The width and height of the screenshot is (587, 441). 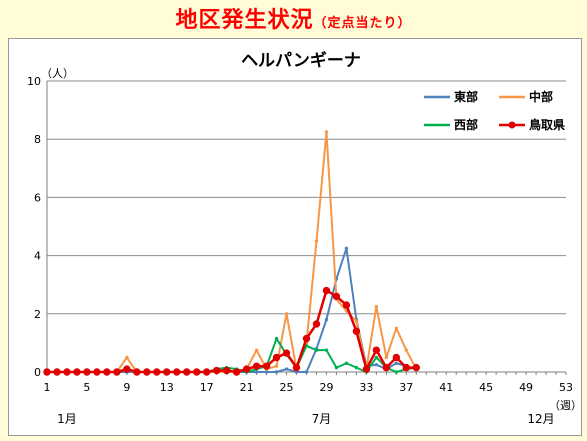 I want to click on y-tick-label: 6, so click(x=37, y=197).